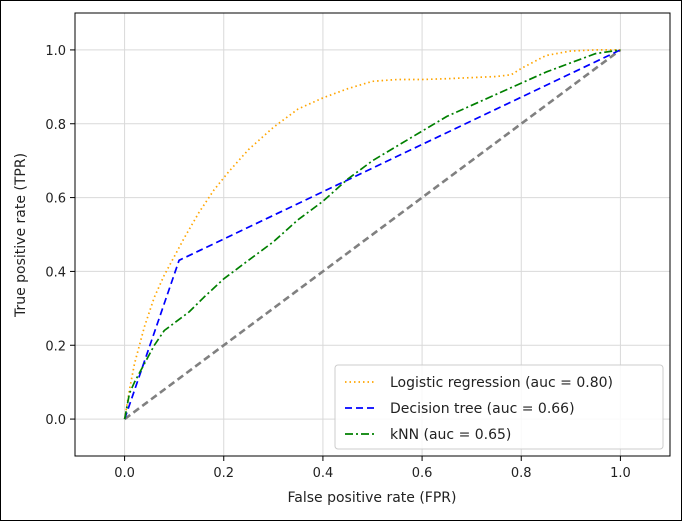 The width and height of the screenshot is (682, 525). Describe the element at coordinates (55, 346) in the screenshot. I see `y-tick-label: 0.2` at that location.